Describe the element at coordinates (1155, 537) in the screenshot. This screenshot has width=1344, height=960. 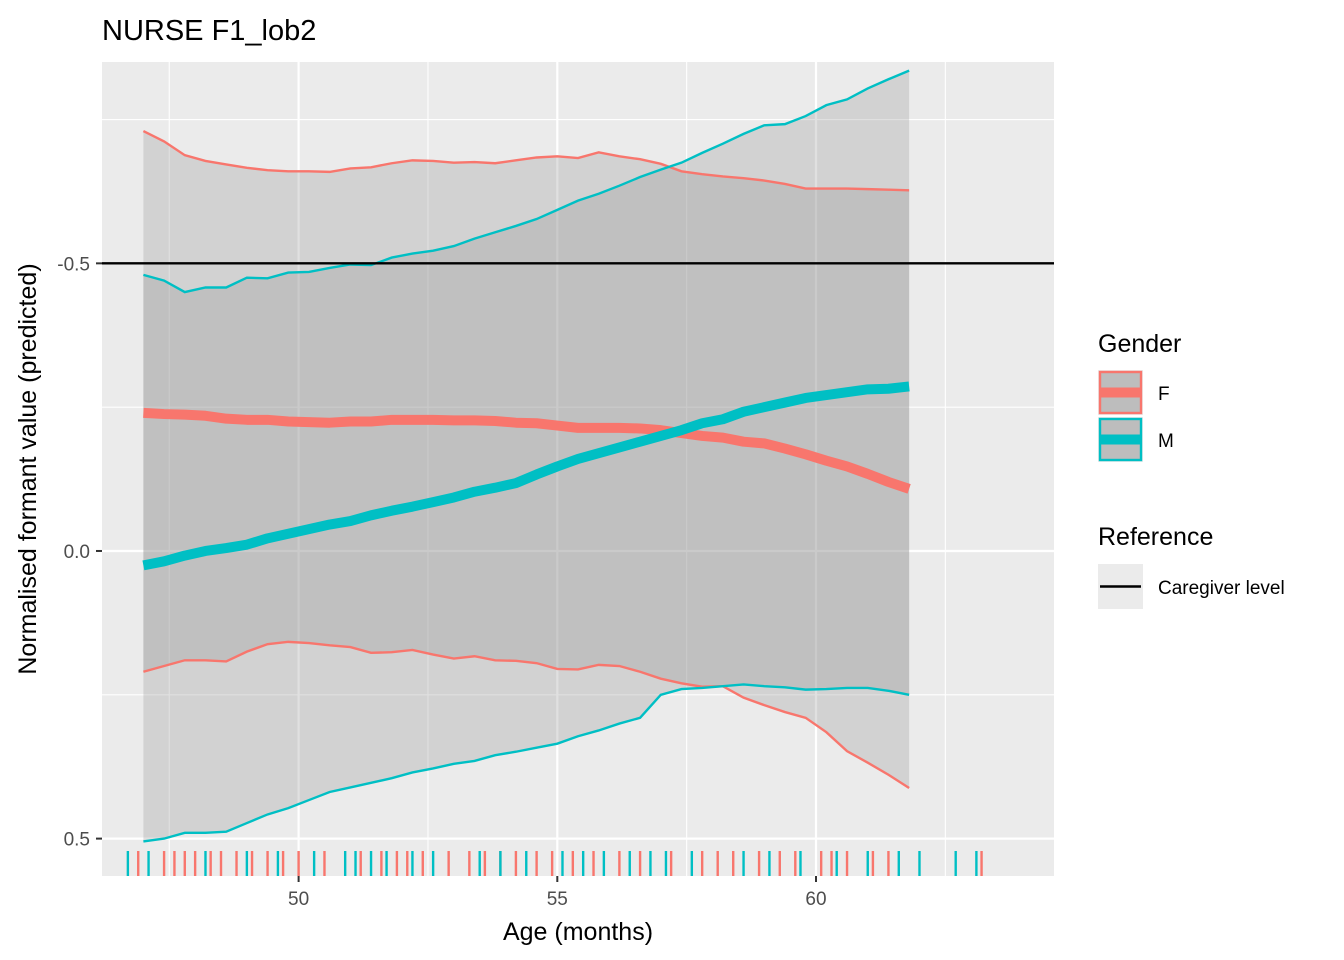
I see `legend-reference-title: Reference` at that location.